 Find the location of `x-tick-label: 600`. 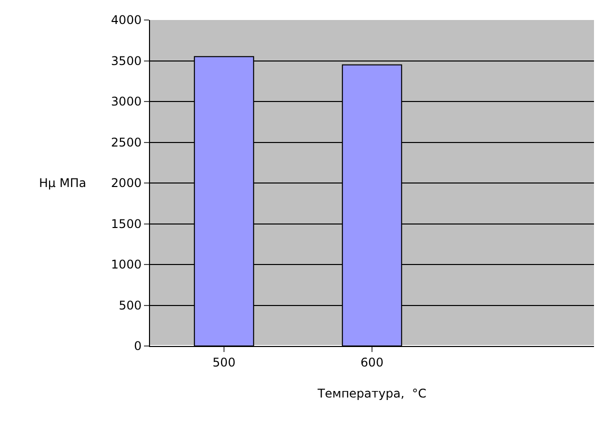

x-tick-label: 600 is located at coordinates (372, 362).